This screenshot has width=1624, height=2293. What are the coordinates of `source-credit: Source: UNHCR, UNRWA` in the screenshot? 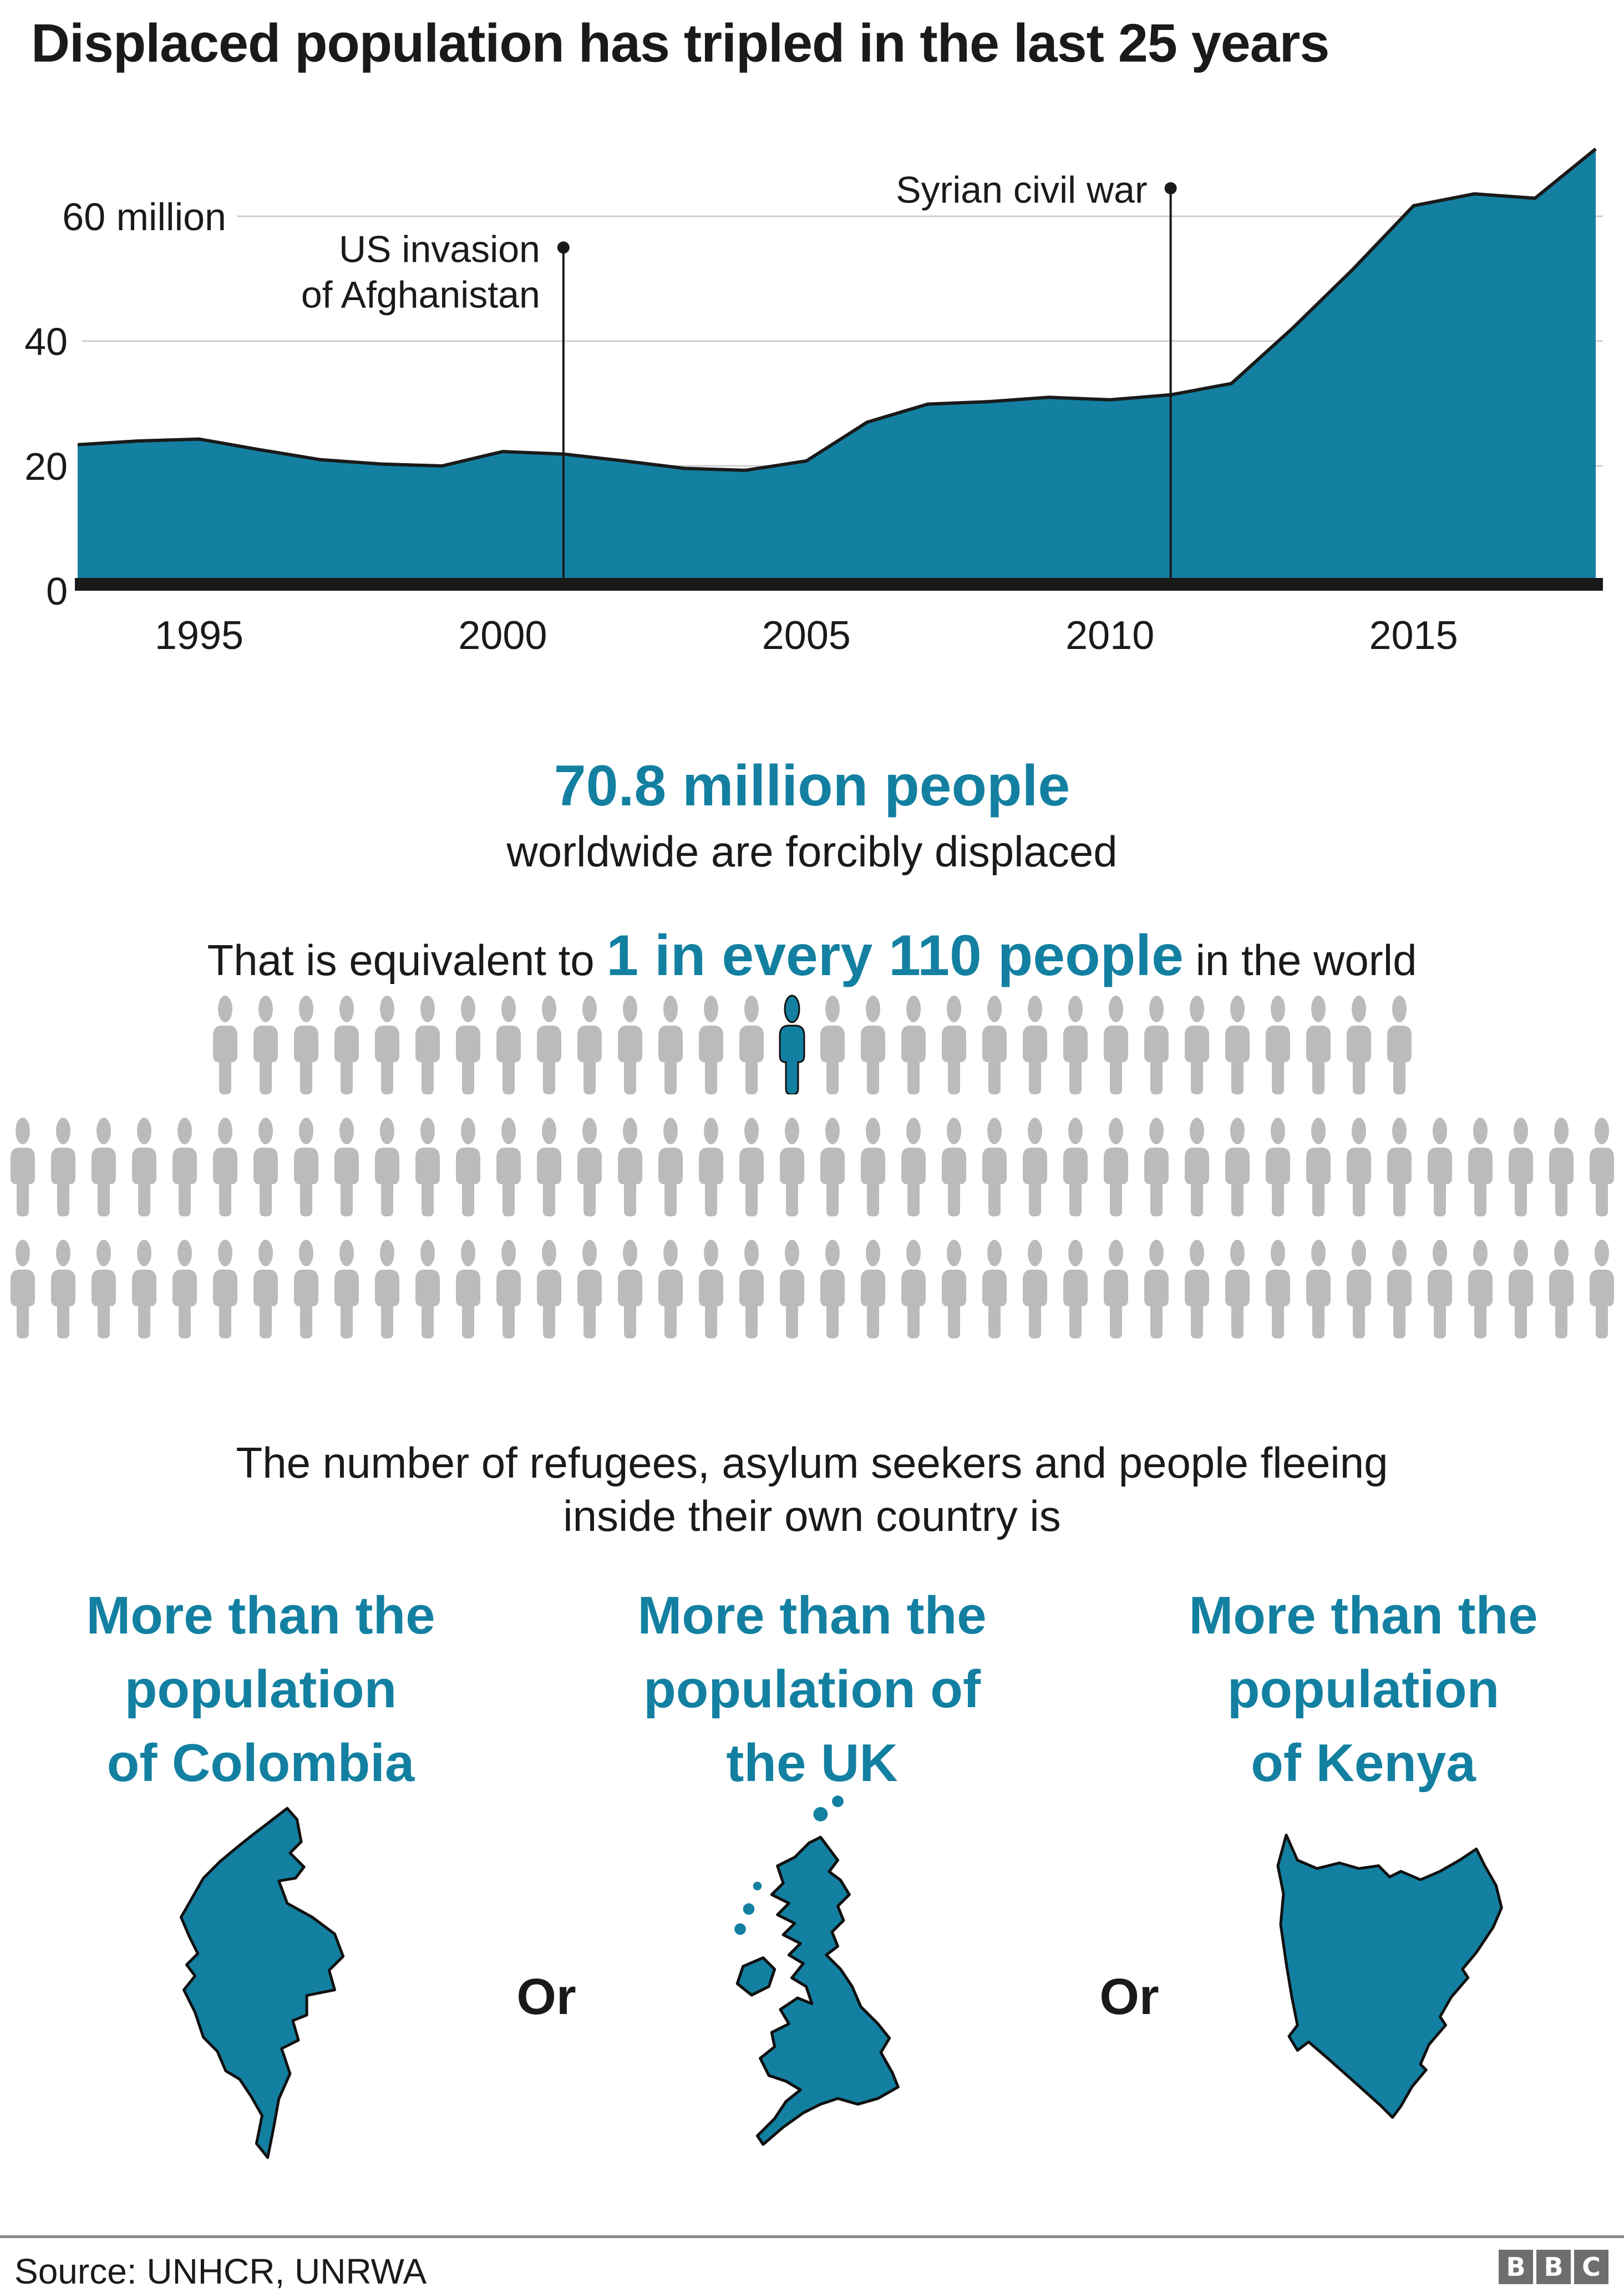 It's located at (220, 2271).